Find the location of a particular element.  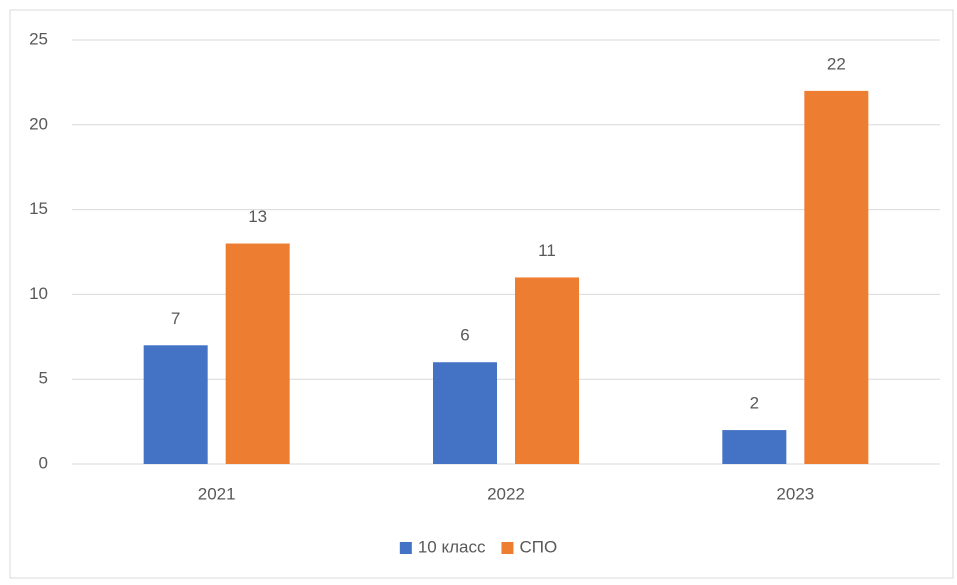

y-tick-label: 10 is located at coordinates (38, 293).